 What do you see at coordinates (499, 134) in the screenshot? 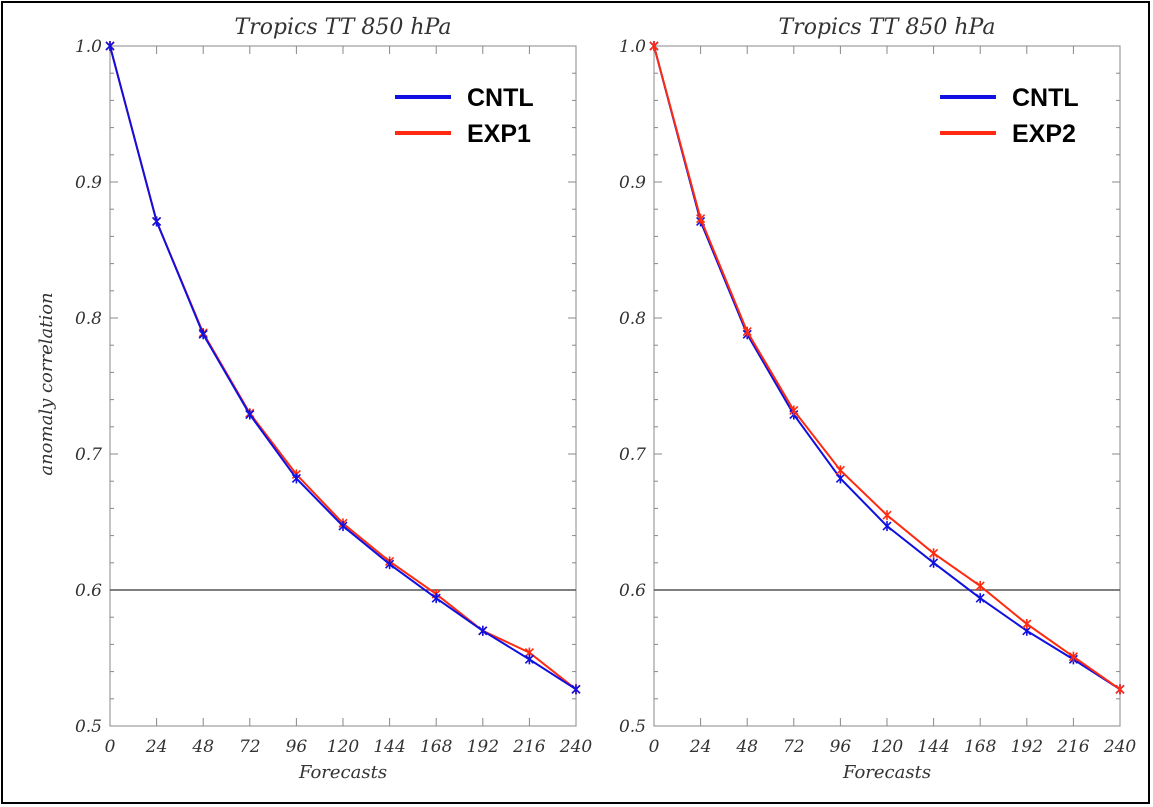
I see `legend-label-exp1: EXP1` at bounding box center [499, 134].